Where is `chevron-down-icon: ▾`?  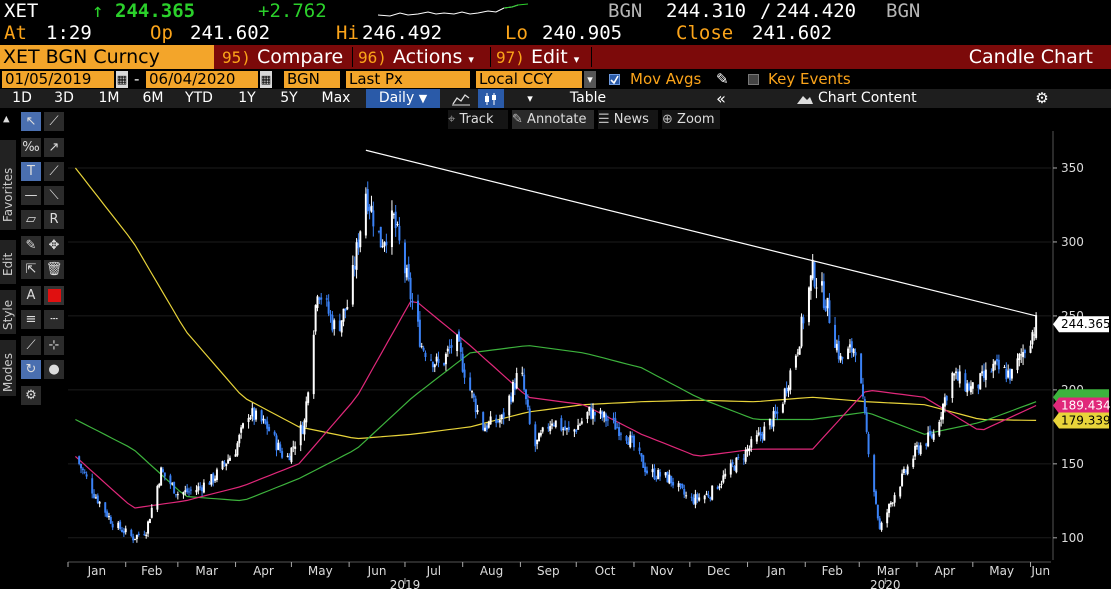 chevron-down-icon: ▾ is located at coordinates (590, 79).